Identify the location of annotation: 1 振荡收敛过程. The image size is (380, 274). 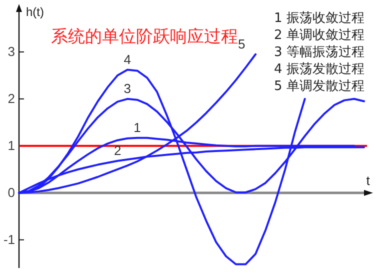
(319, 18).